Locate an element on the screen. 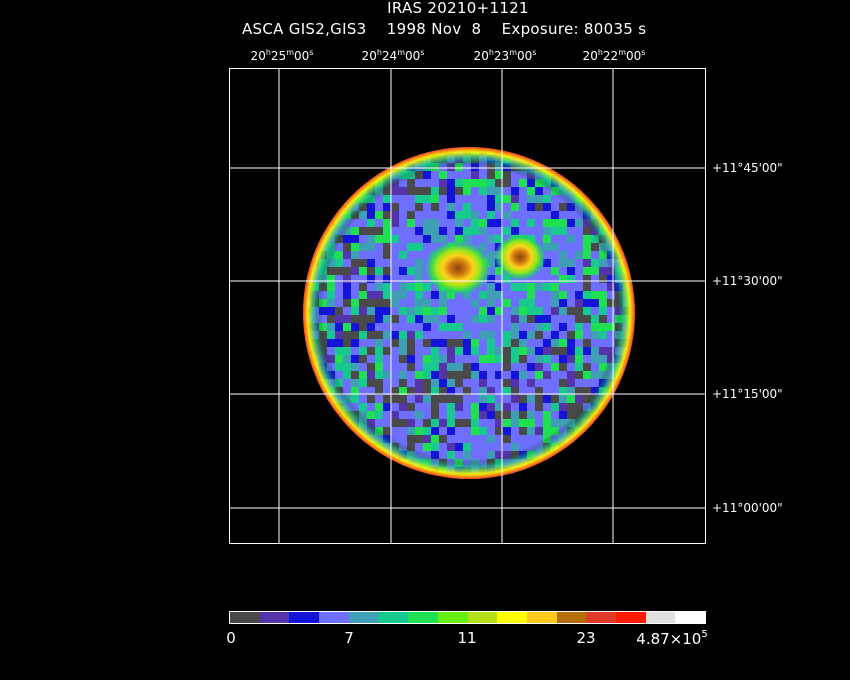  colorbar-label-1: 7 is located at coordinates (349, 638).